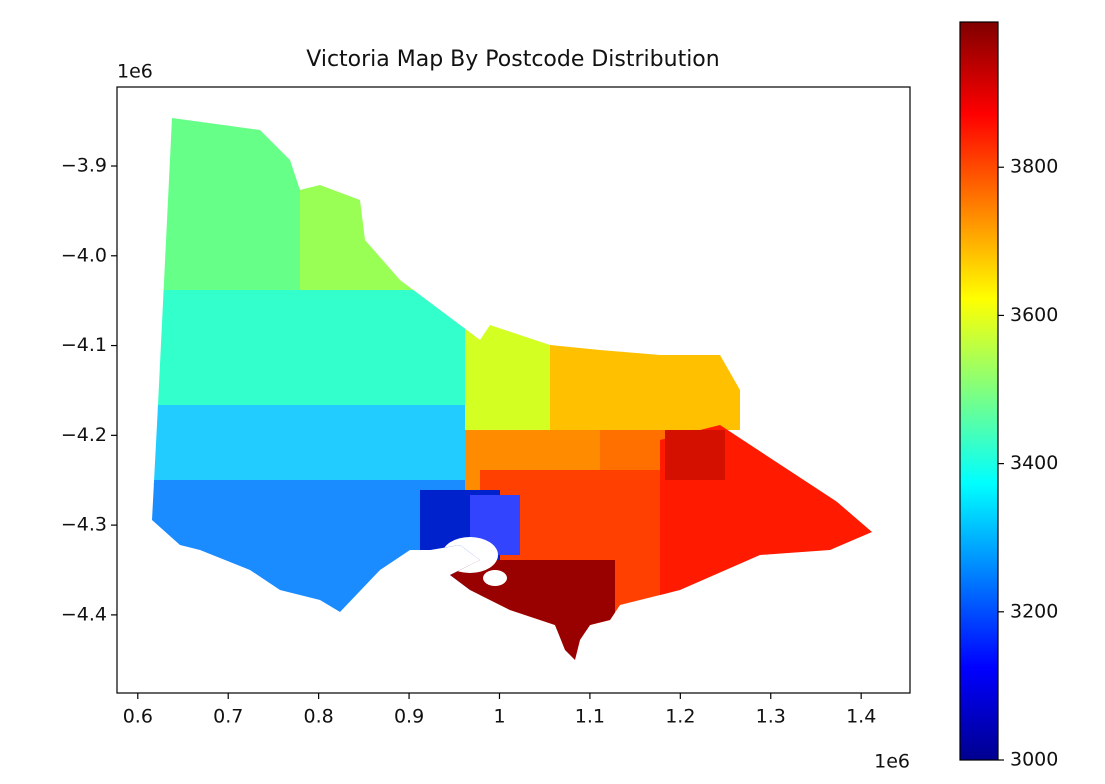 This screenshot has height=784, width=1105. Describe the element at coordinates (84, 614) in the screenshot. I see `y-tick-label: −4.4` at that location.